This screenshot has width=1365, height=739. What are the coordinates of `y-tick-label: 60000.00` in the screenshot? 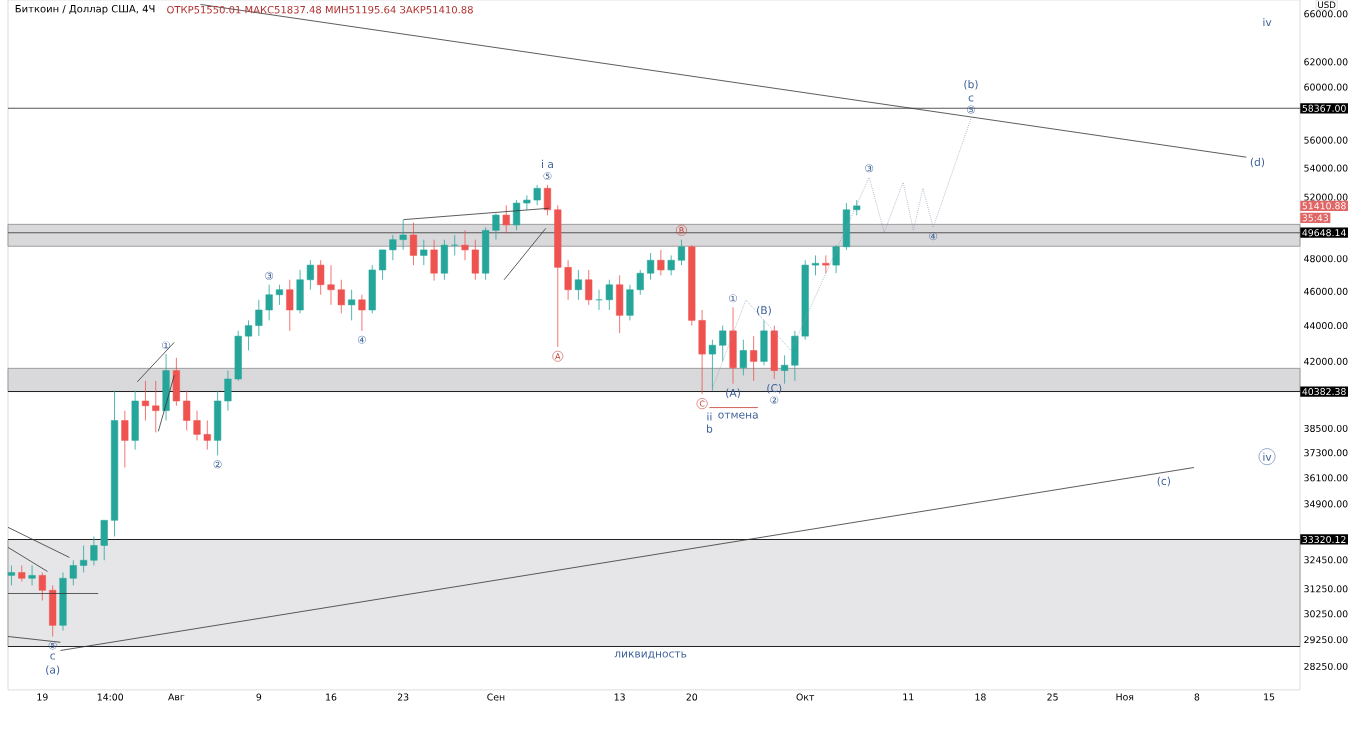 It's located at (1326, 87).